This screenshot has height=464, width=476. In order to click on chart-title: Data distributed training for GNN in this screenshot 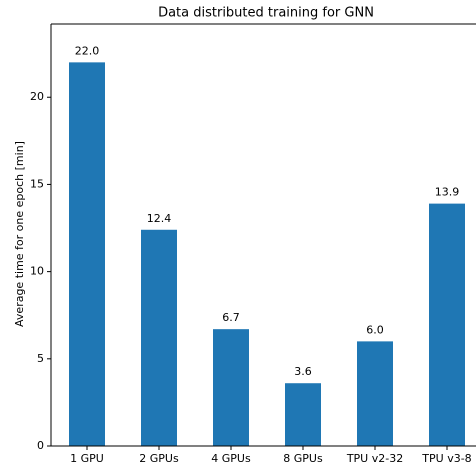, I will do `click(266, 13)`.